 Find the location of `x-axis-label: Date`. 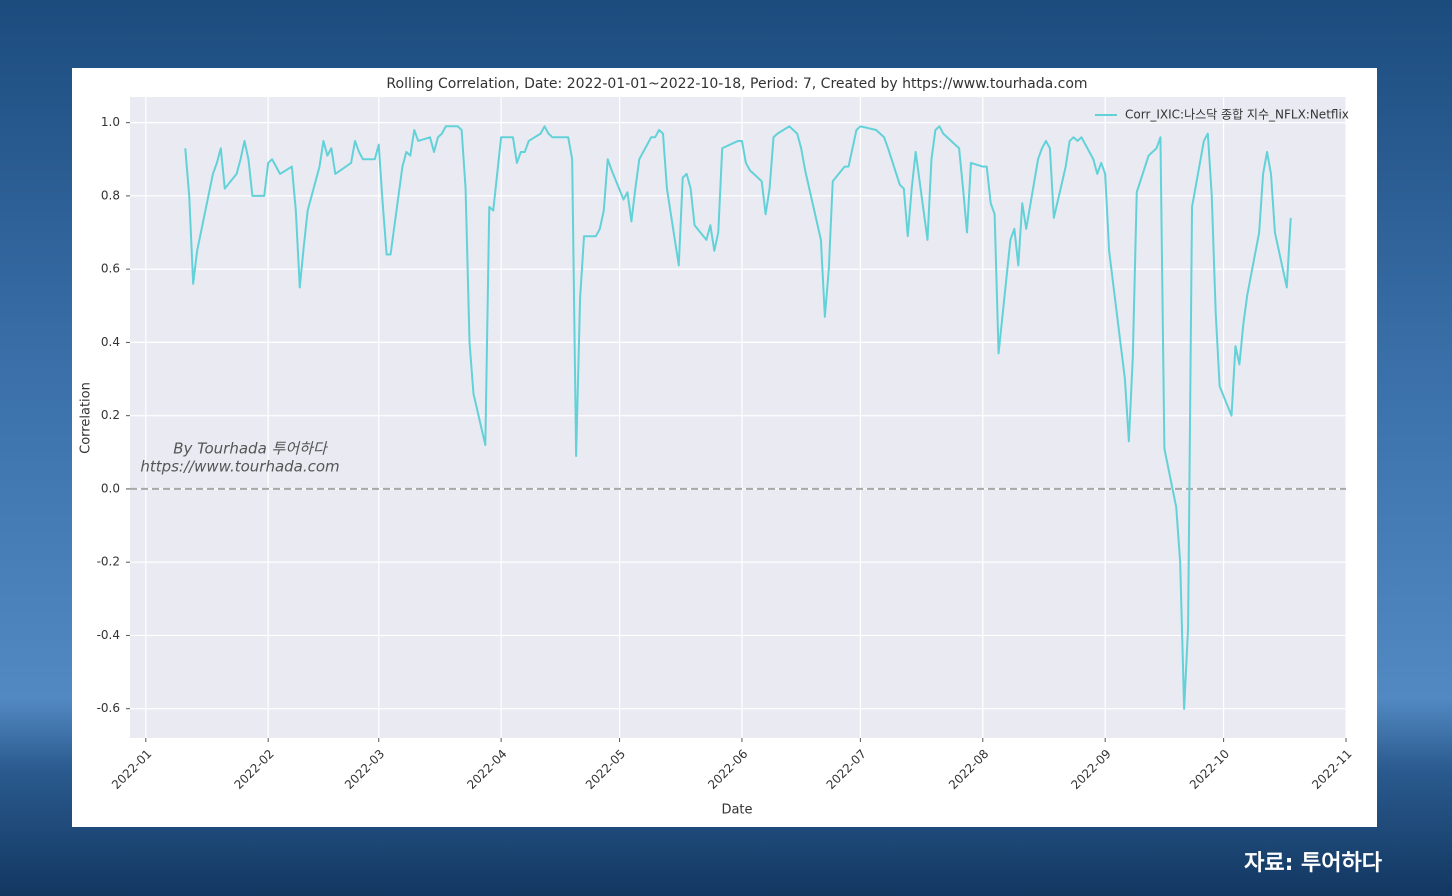

x-axis-label: Date is located at coordinates (736, 810).